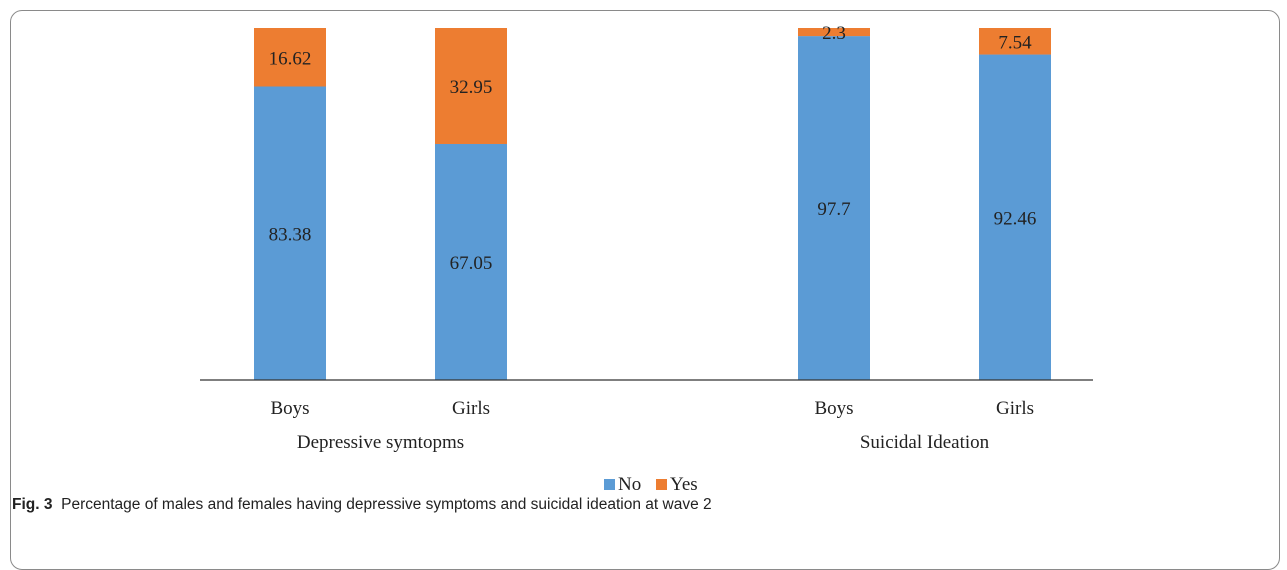  What do you see at coordinates (289, 408) in the screenshot?
I see `category-label-0: Boys` at bounding box center [289, 408].